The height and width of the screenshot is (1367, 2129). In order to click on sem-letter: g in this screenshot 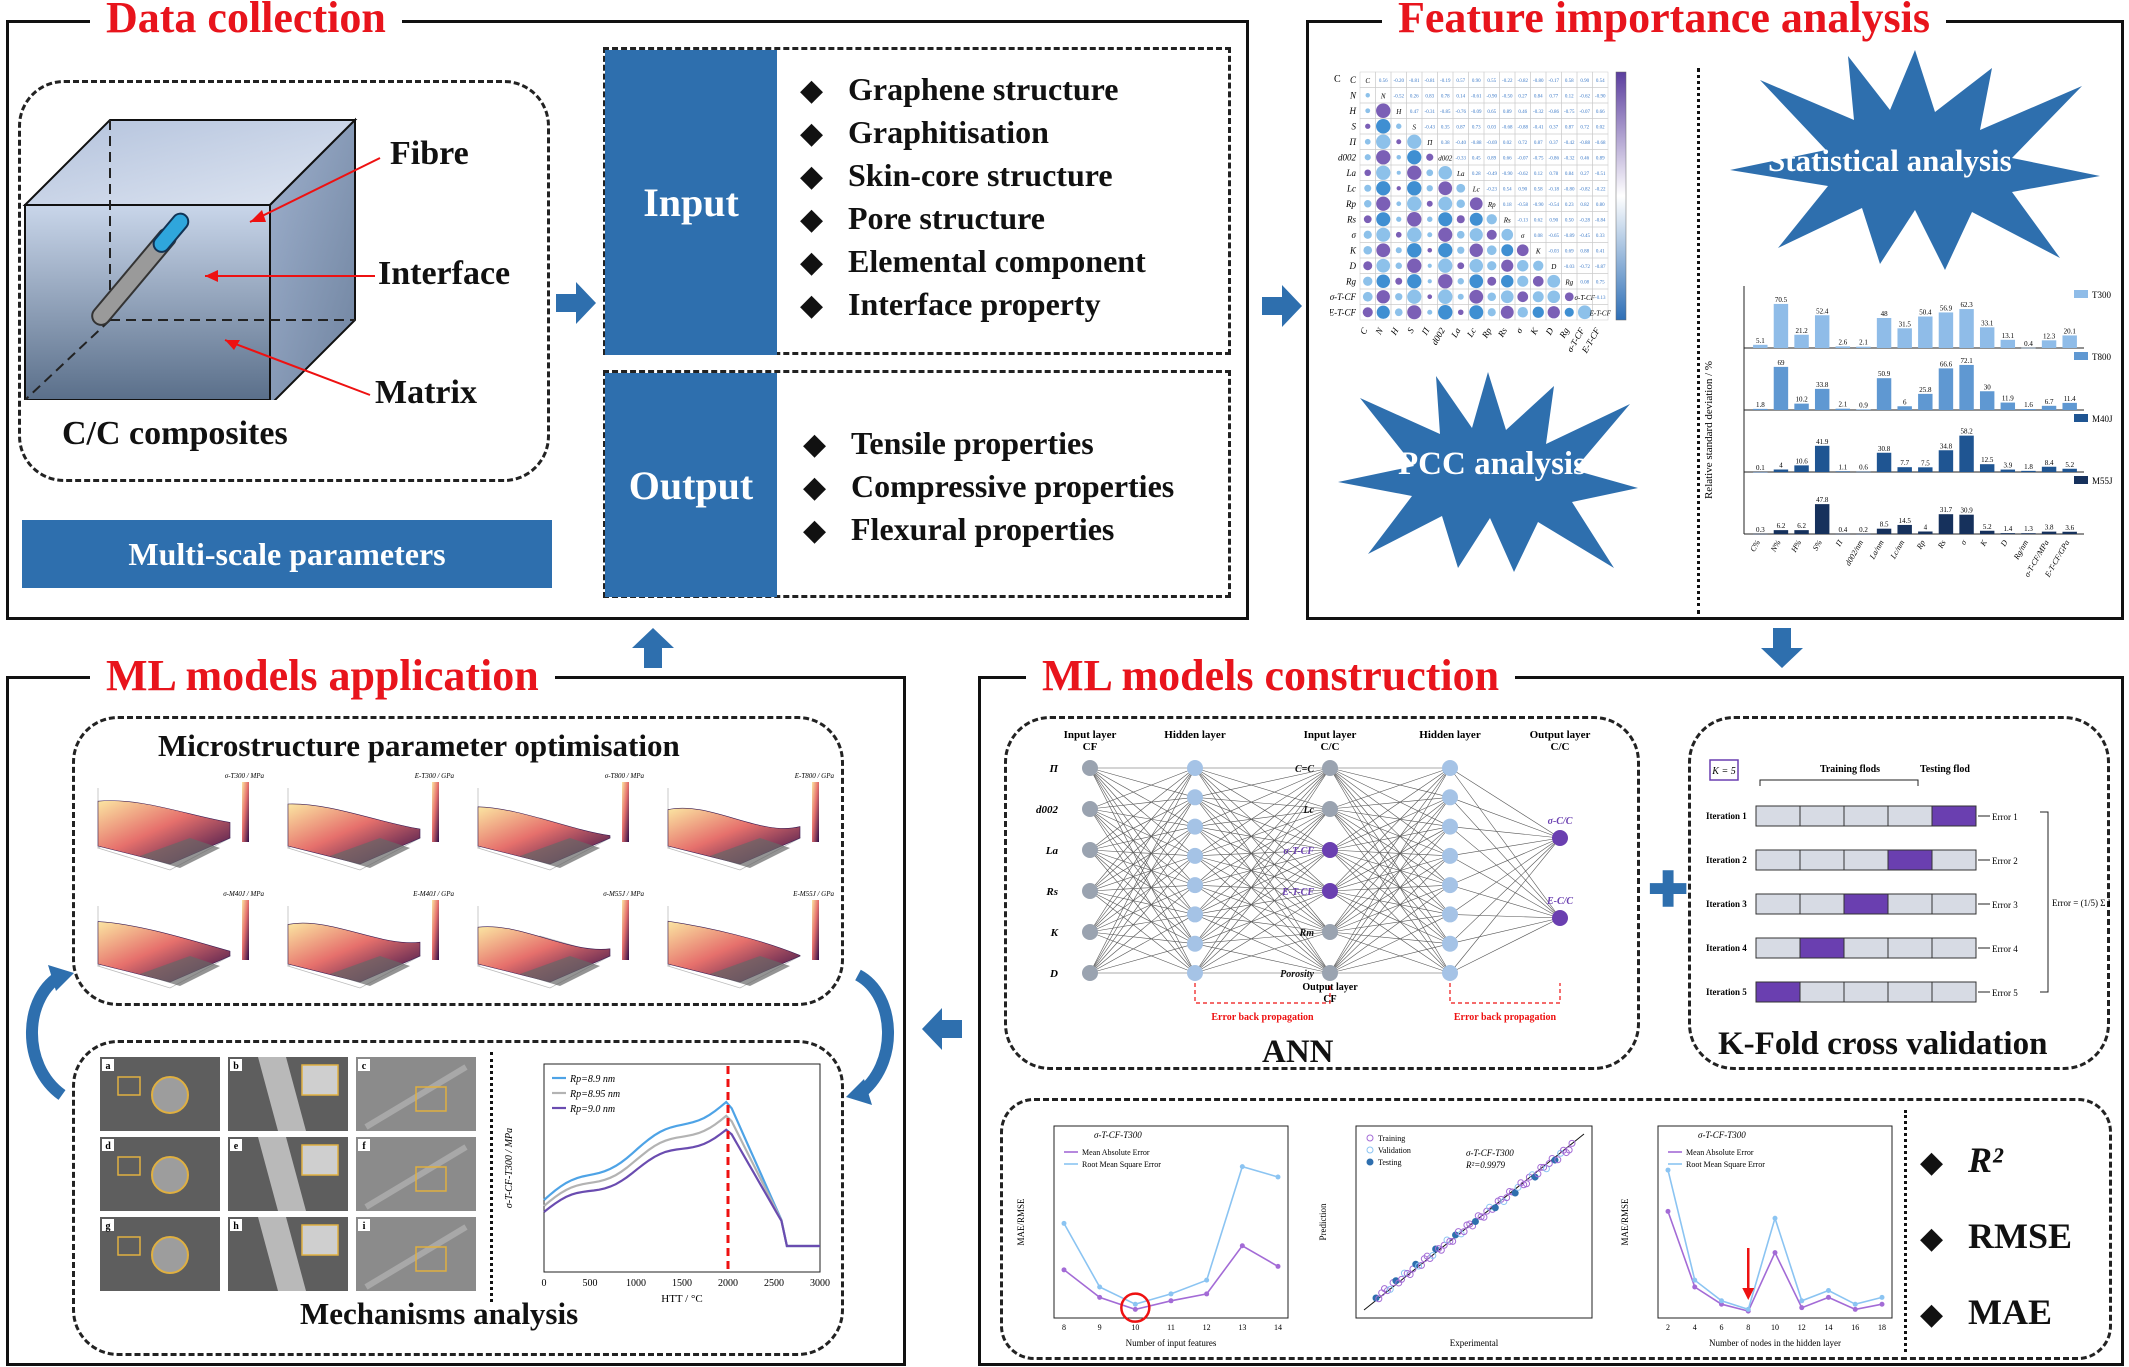, I will do `click(108, 1226)`.